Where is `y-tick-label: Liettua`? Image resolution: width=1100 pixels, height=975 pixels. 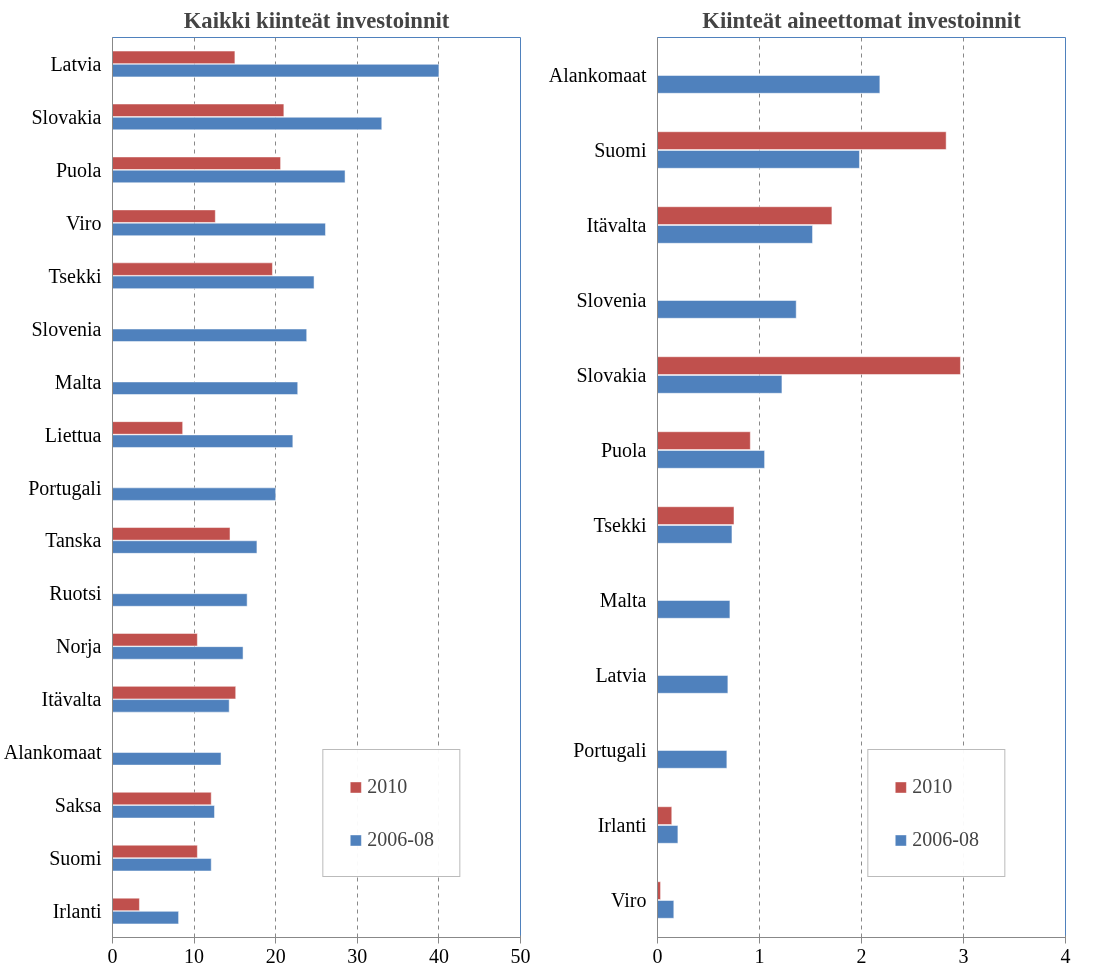
y-tick-label: Liettua is located at coordinates (73, 434).